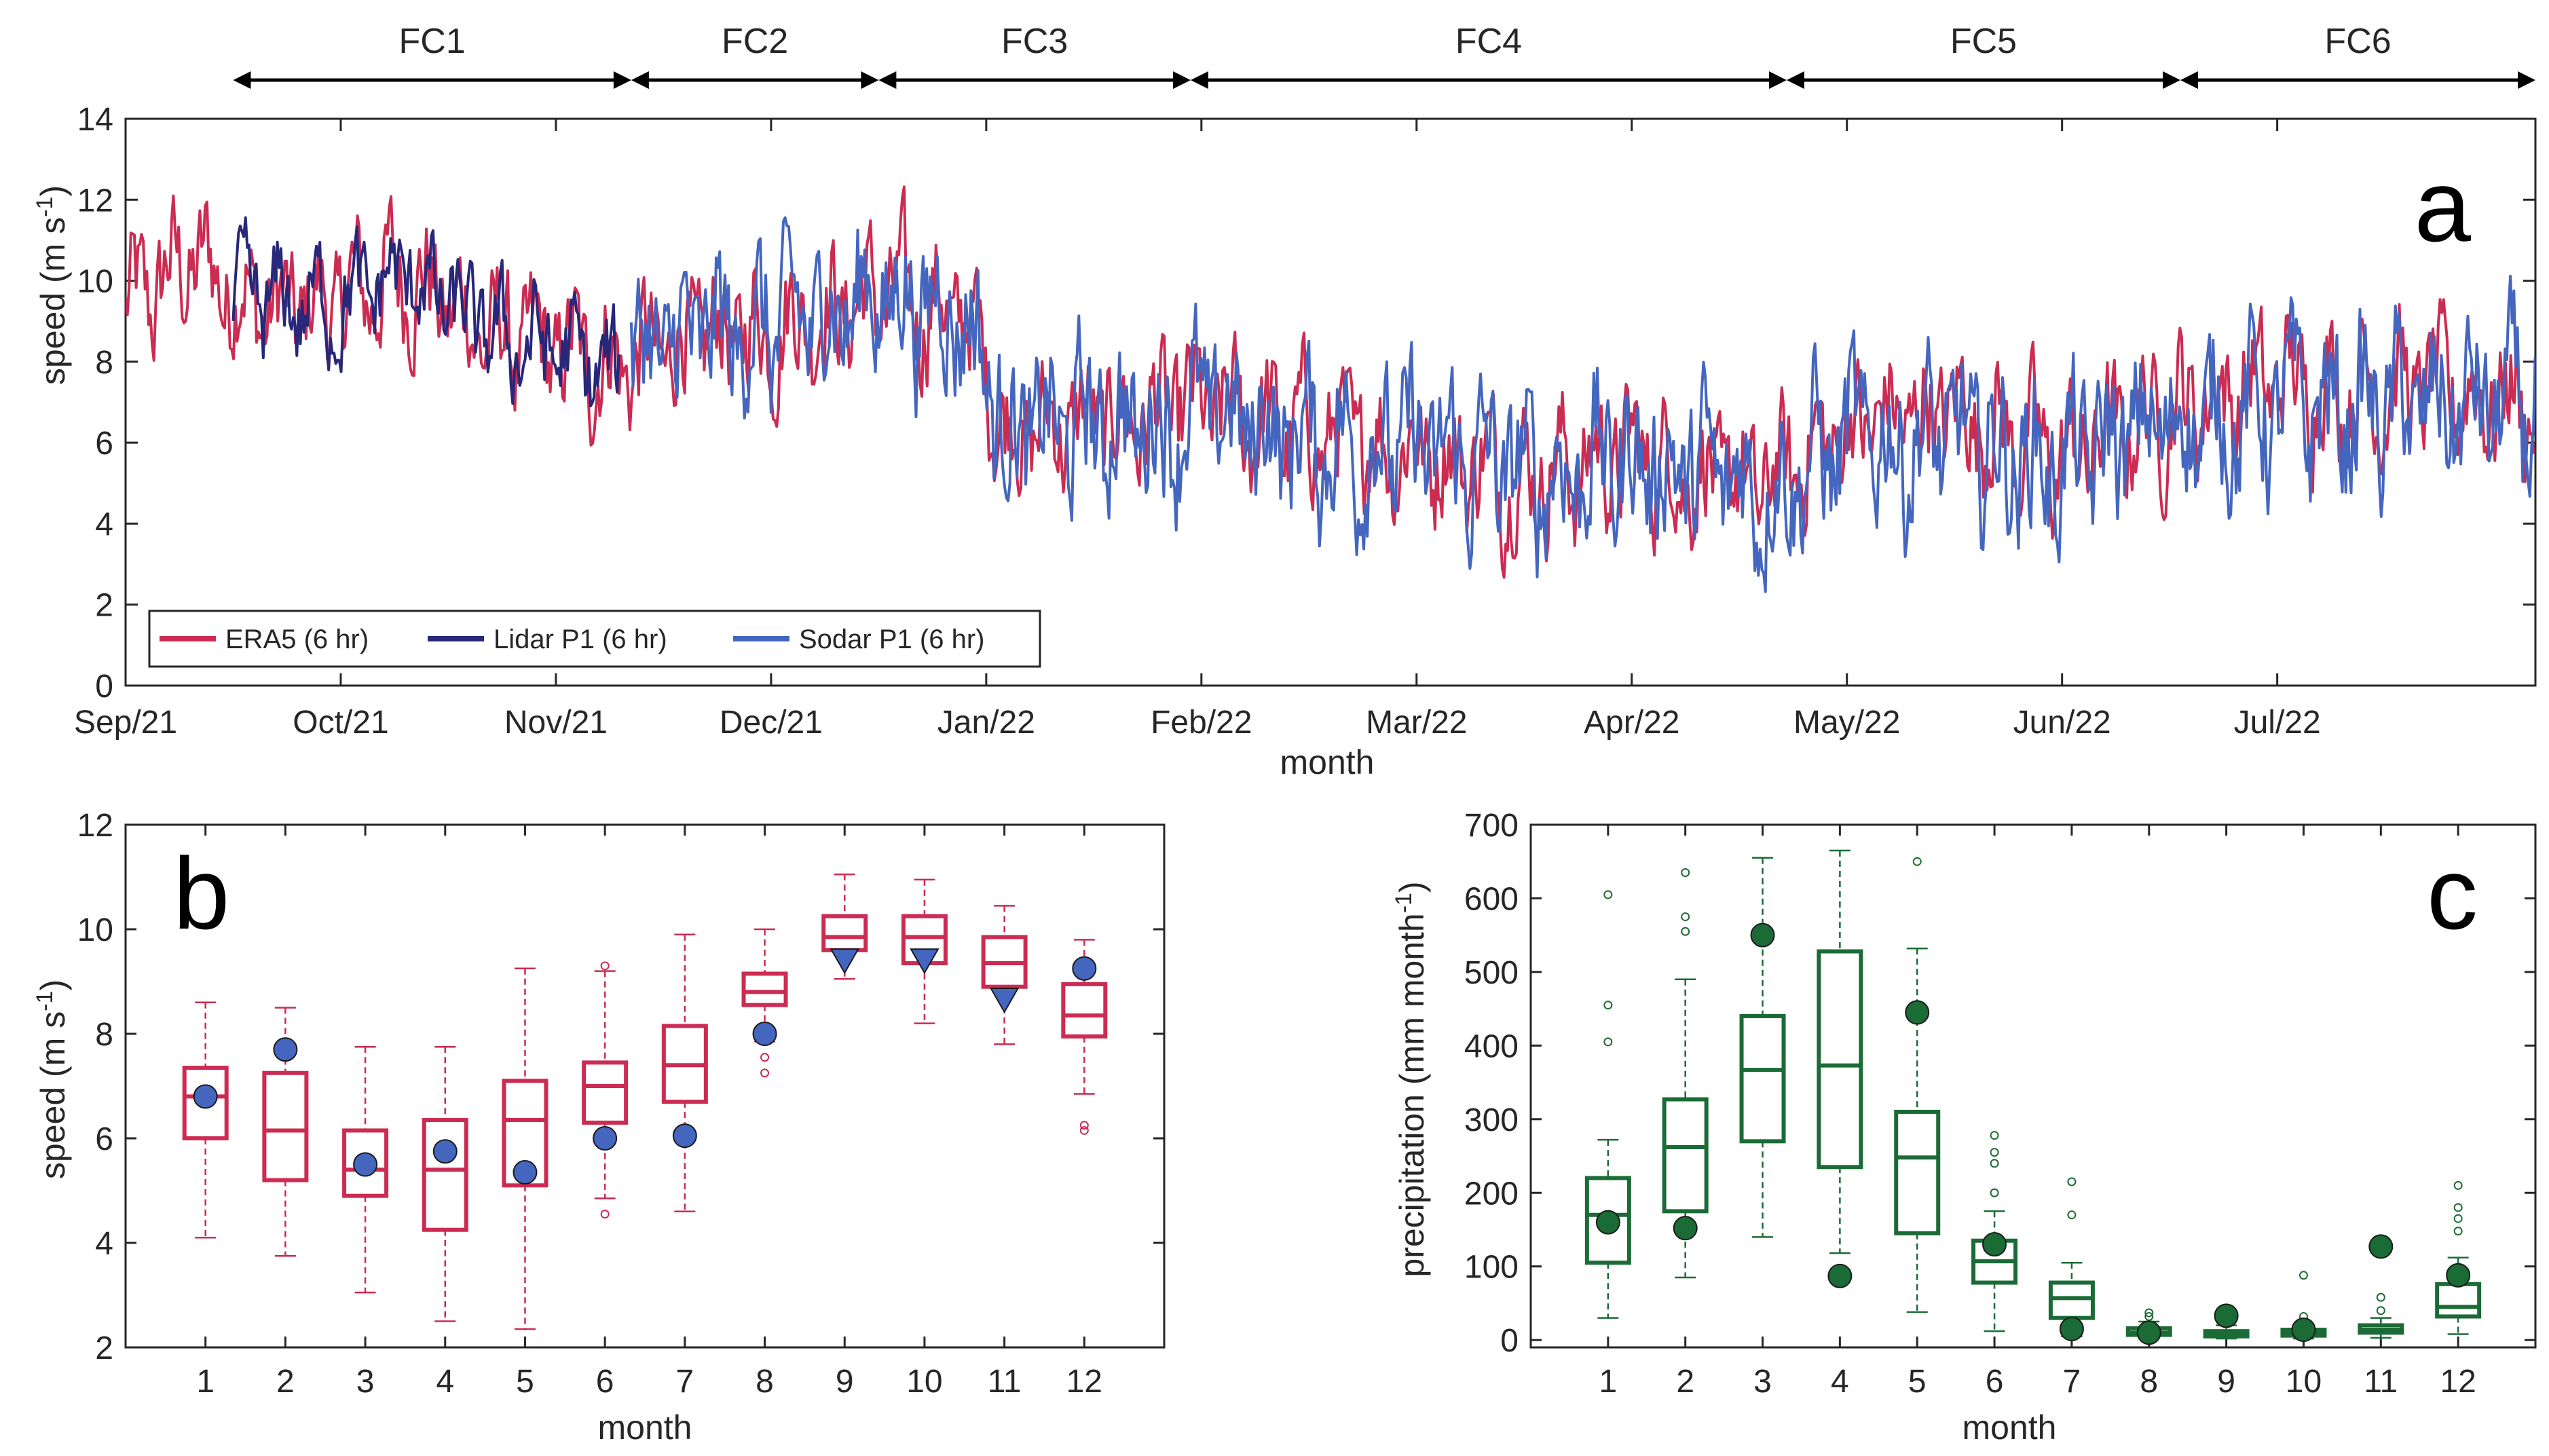  What do you see at coordinates (1491, 1268) in the screenshot?
I see `panel-c-y-tick-label: 100` at bounding box center [1491, 1268].